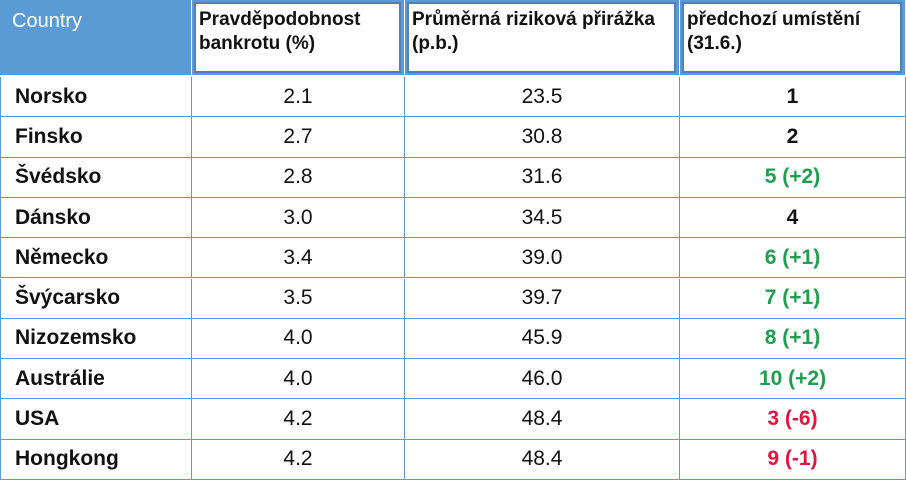 The image size is (906, 480). Describe the element at coordinates (96, 298) in the screenshot. I see `country-cell: Švýcarsko` at that location.